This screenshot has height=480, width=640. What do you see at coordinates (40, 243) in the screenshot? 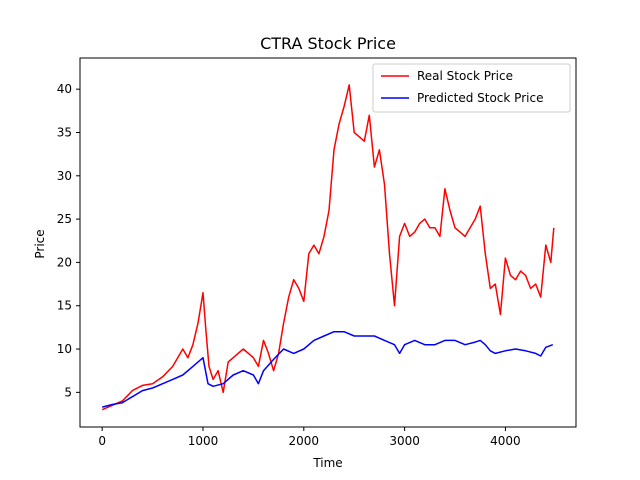
I see `y-axis-label: Price` at bounding box center [40, 243].